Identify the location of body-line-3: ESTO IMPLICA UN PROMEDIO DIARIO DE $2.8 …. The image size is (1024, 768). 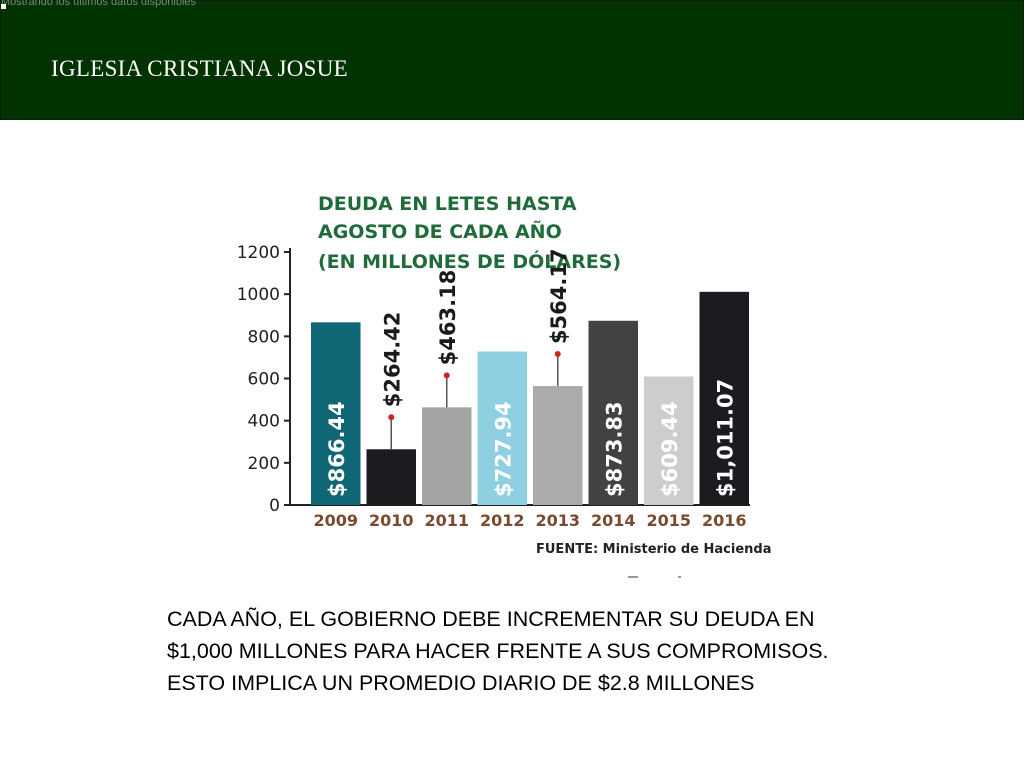
(461, 683).